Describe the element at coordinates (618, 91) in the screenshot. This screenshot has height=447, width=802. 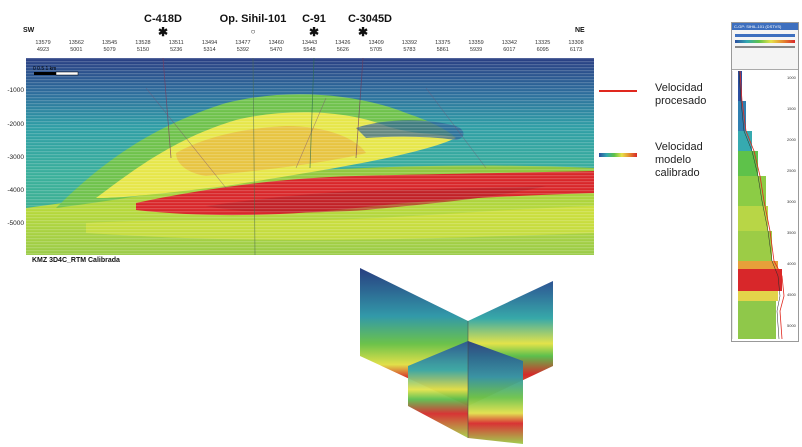
I see `legend-processed-swatch` at that location.